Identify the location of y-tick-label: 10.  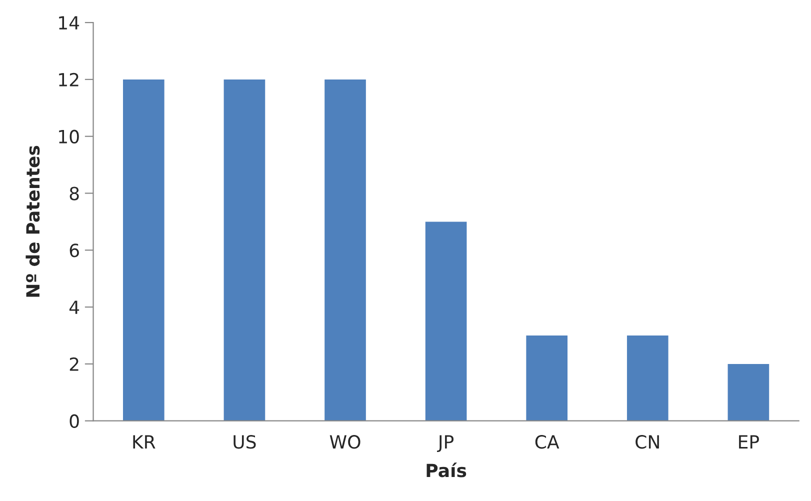
(69, 137).